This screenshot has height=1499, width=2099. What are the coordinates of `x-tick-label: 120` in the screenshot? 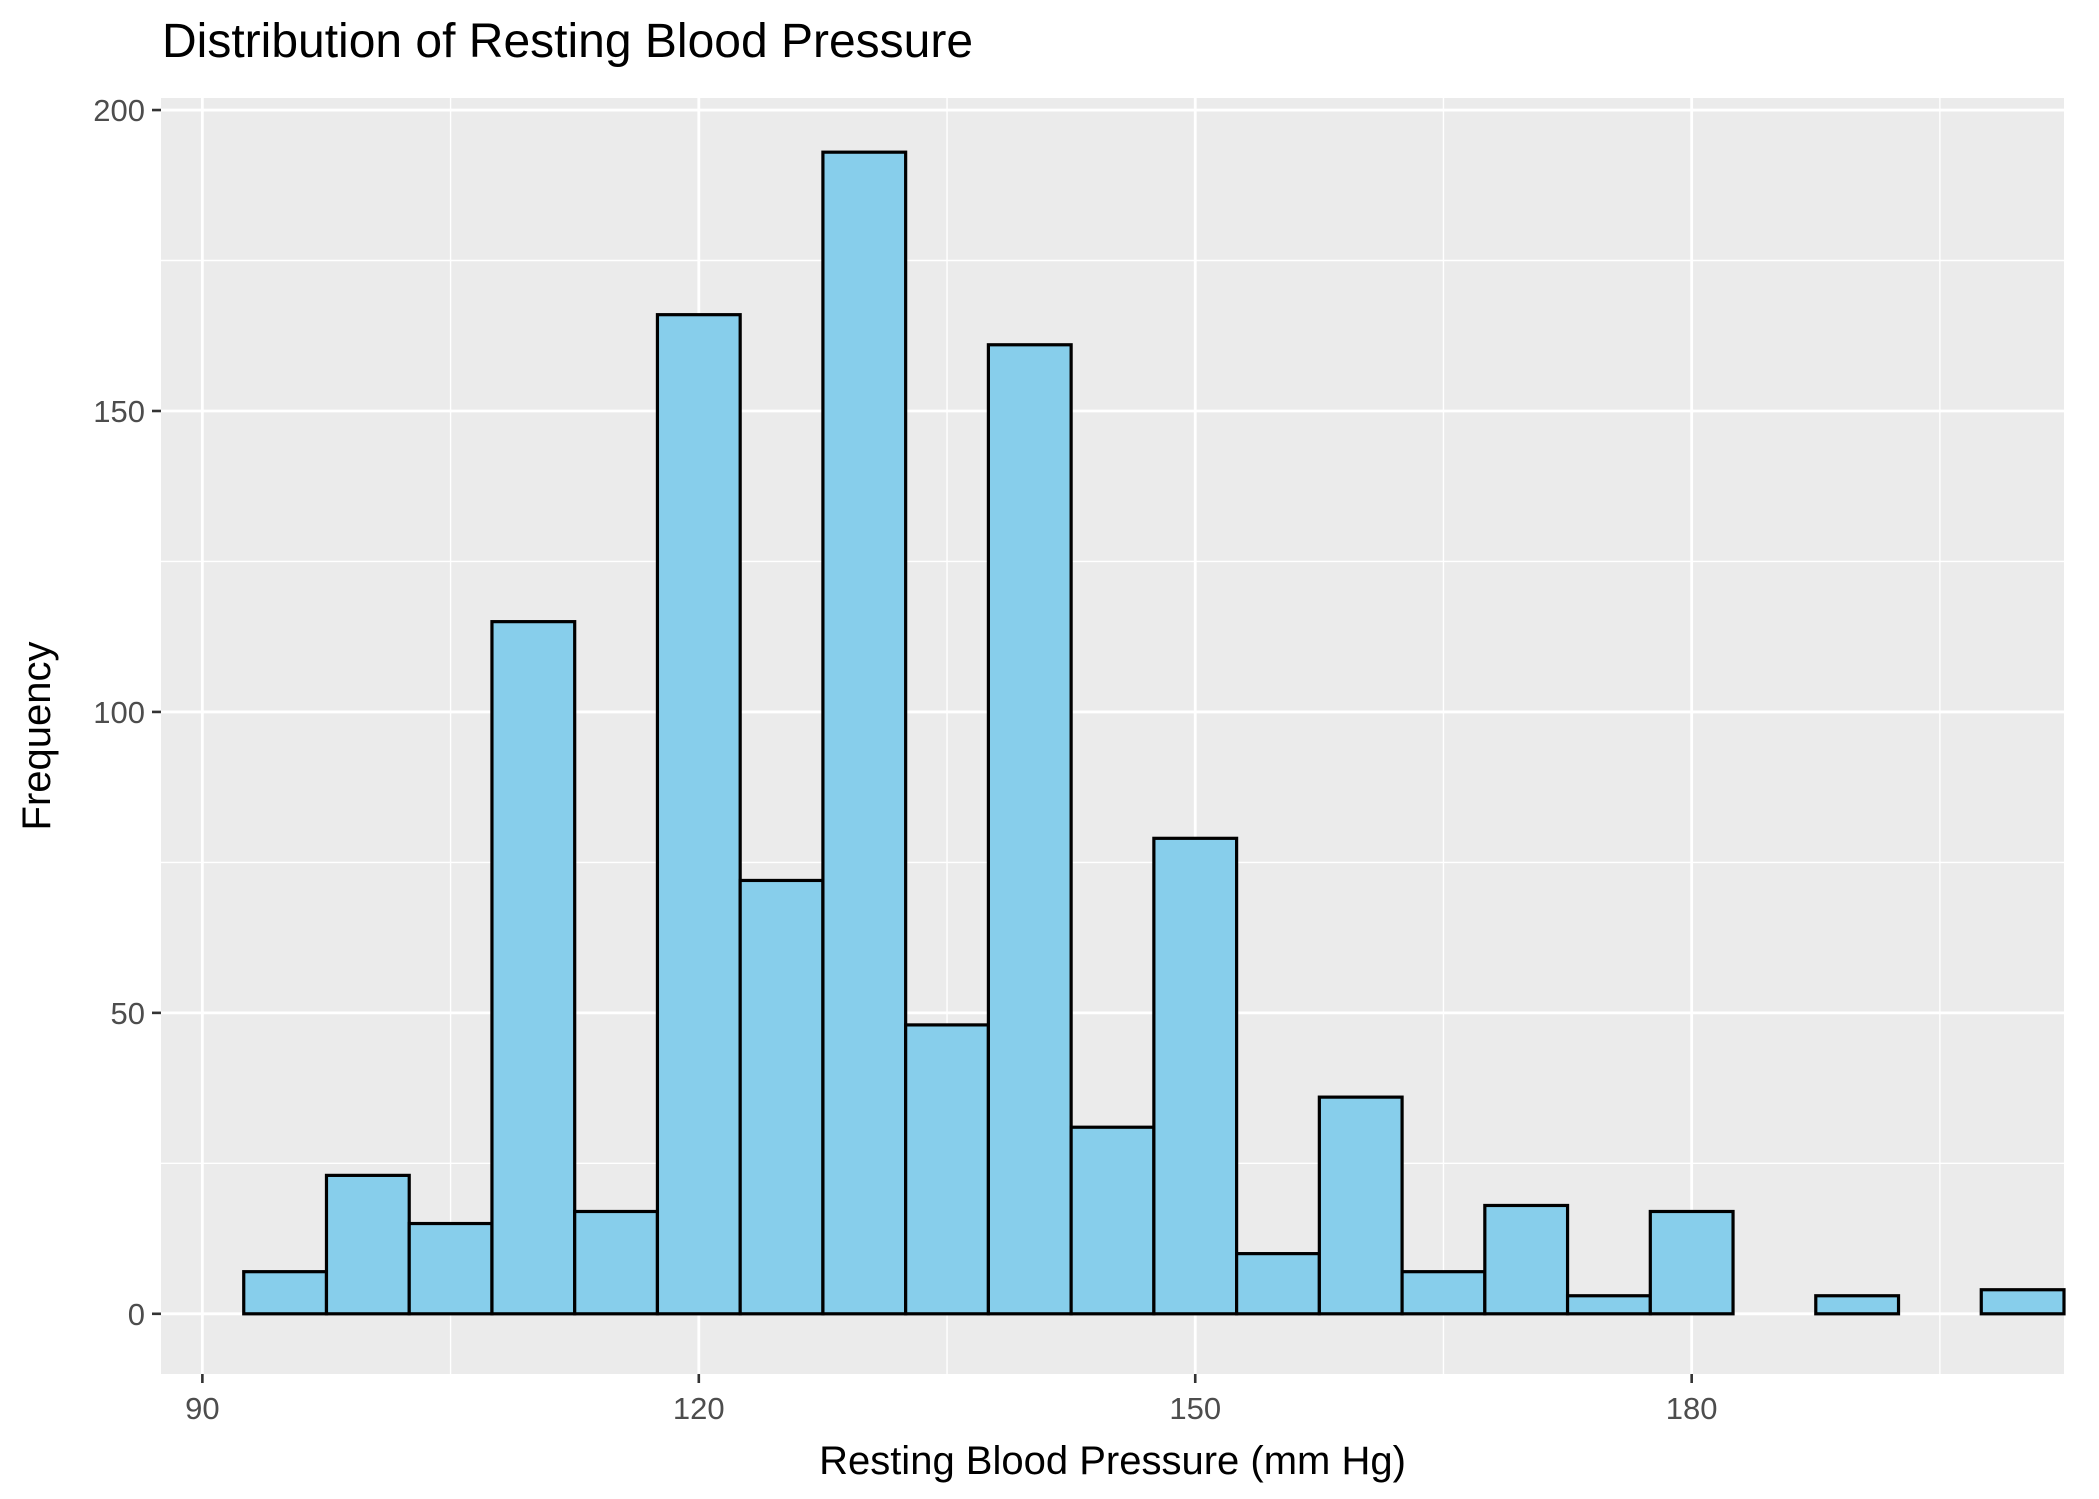 It's located at (699, 1408).